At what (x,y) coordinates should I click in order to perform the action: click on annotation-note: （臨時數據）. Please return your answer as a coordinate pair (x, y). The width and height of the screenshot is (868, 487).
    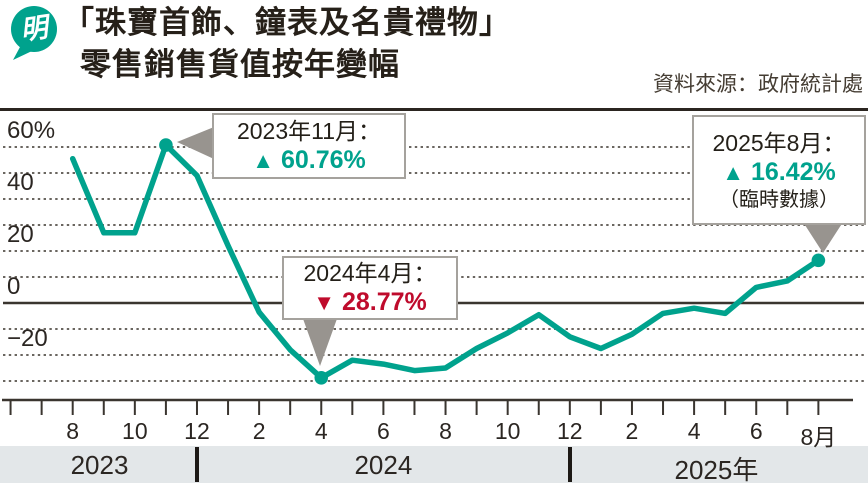
    Looking at the image, I should click on (779, 199).